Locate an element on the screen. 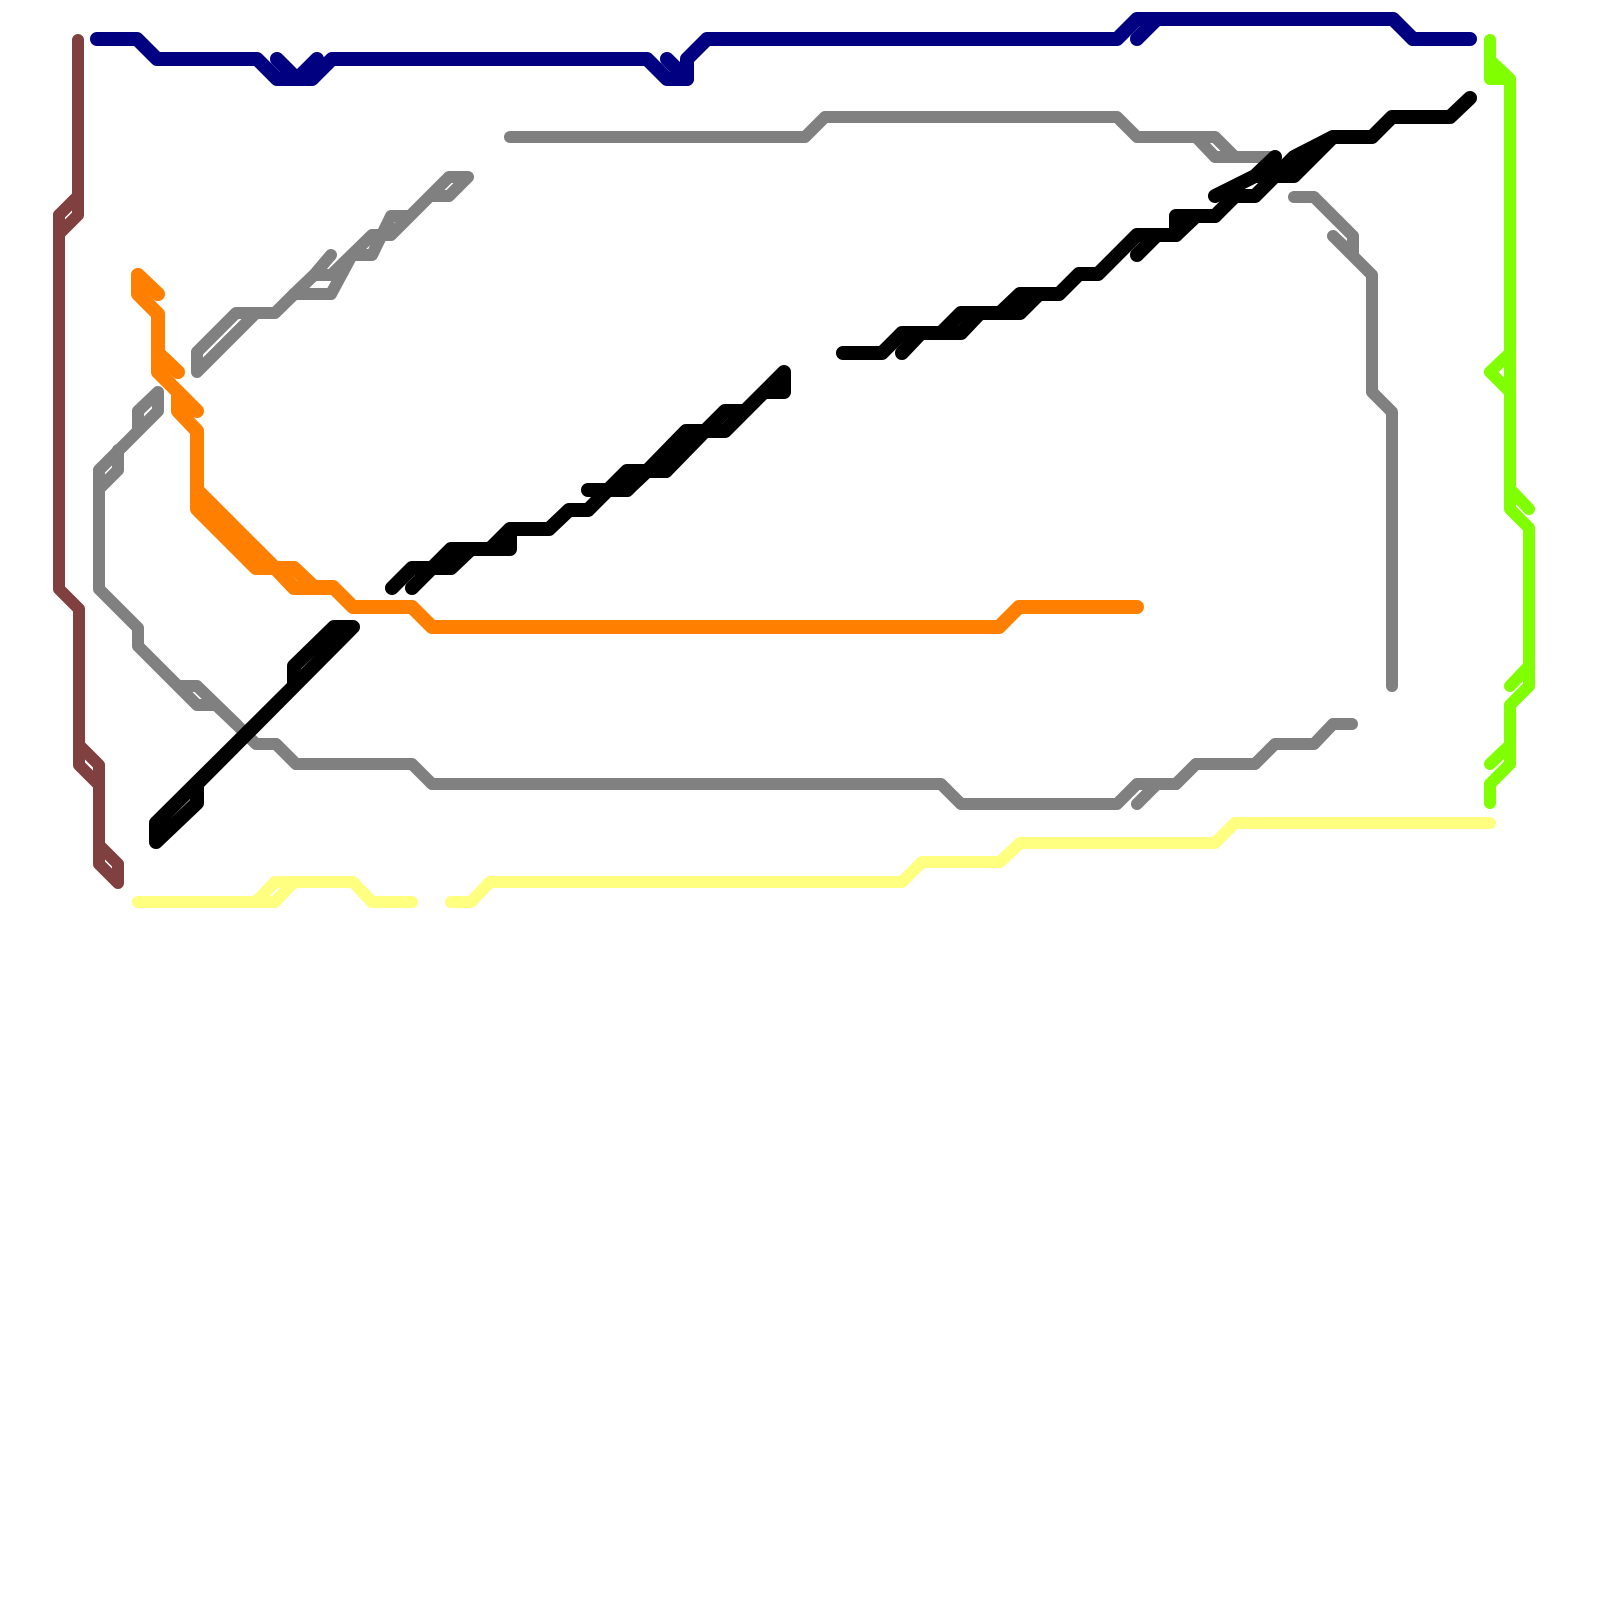  line-lime is located at coordinates (1509, 421).